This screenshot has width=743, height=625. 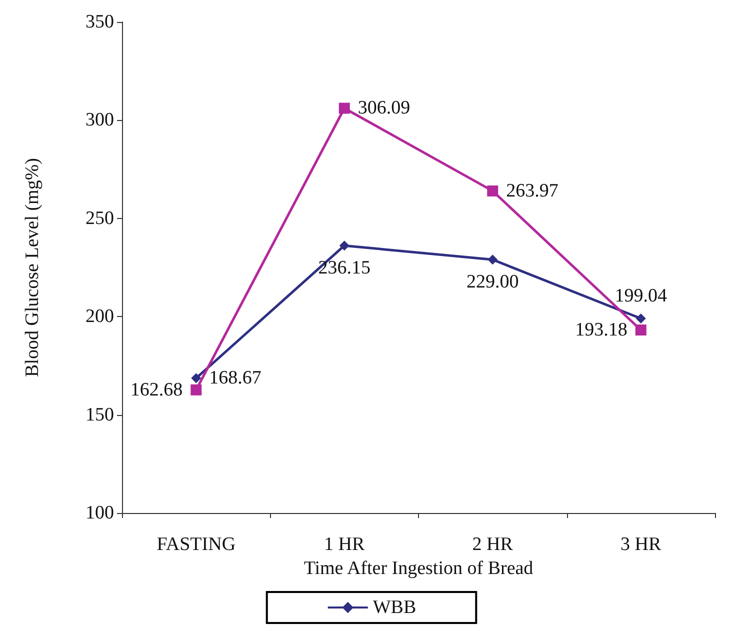 I want to click on y-tick-label: 300, so click(x=100, y=120).